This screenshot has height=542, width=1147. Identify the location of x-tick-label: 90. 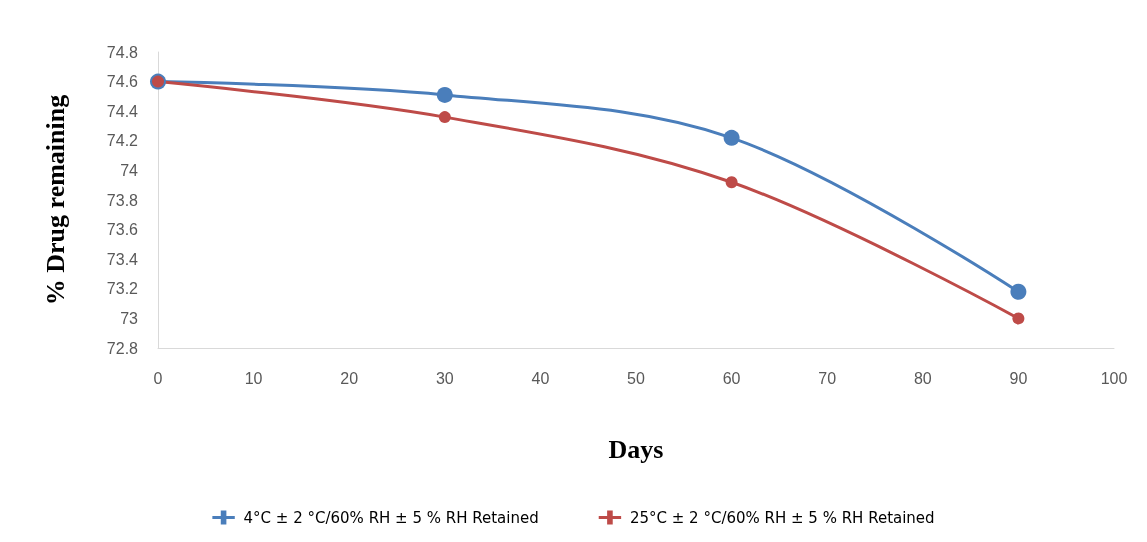
(1018, 378).